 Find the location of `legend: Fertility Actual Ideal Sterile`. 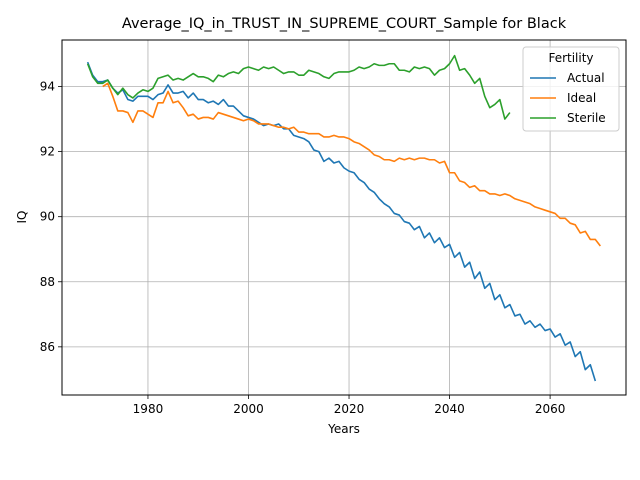

legend: Fertility Actual Ideal Sterile is located at coordinates (571, 89).